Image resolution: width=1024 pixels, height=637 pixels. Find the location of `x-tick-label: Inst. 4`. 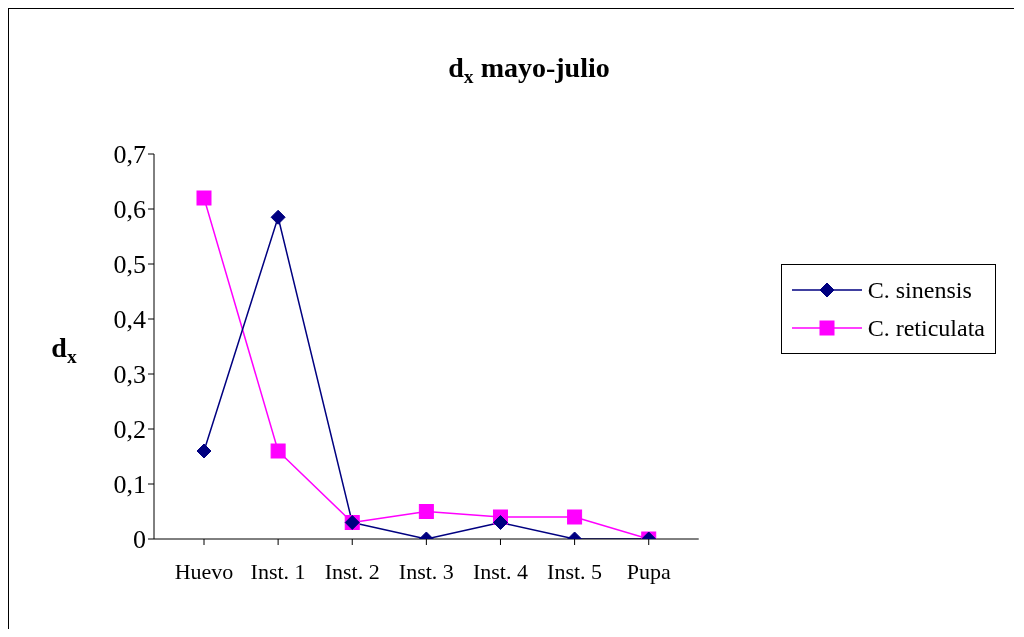

x-tick-label: Inst. 4 is located at coordinates (500, 571).